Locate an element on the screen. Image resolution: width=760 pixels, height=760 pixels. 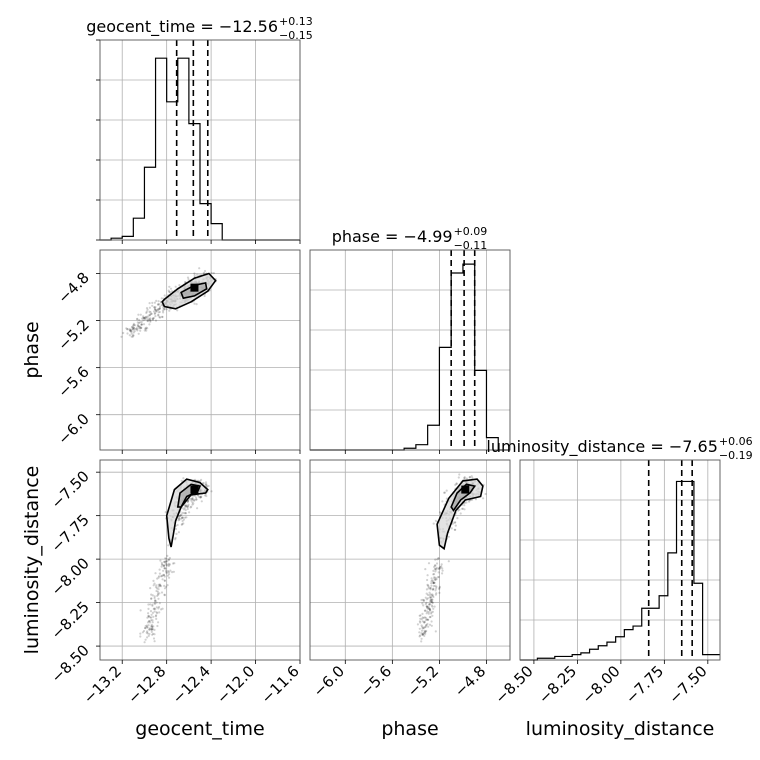
hist-panel-phase: phase = −4.99 +0.09−0.11 is located at coordinates (410, 339).